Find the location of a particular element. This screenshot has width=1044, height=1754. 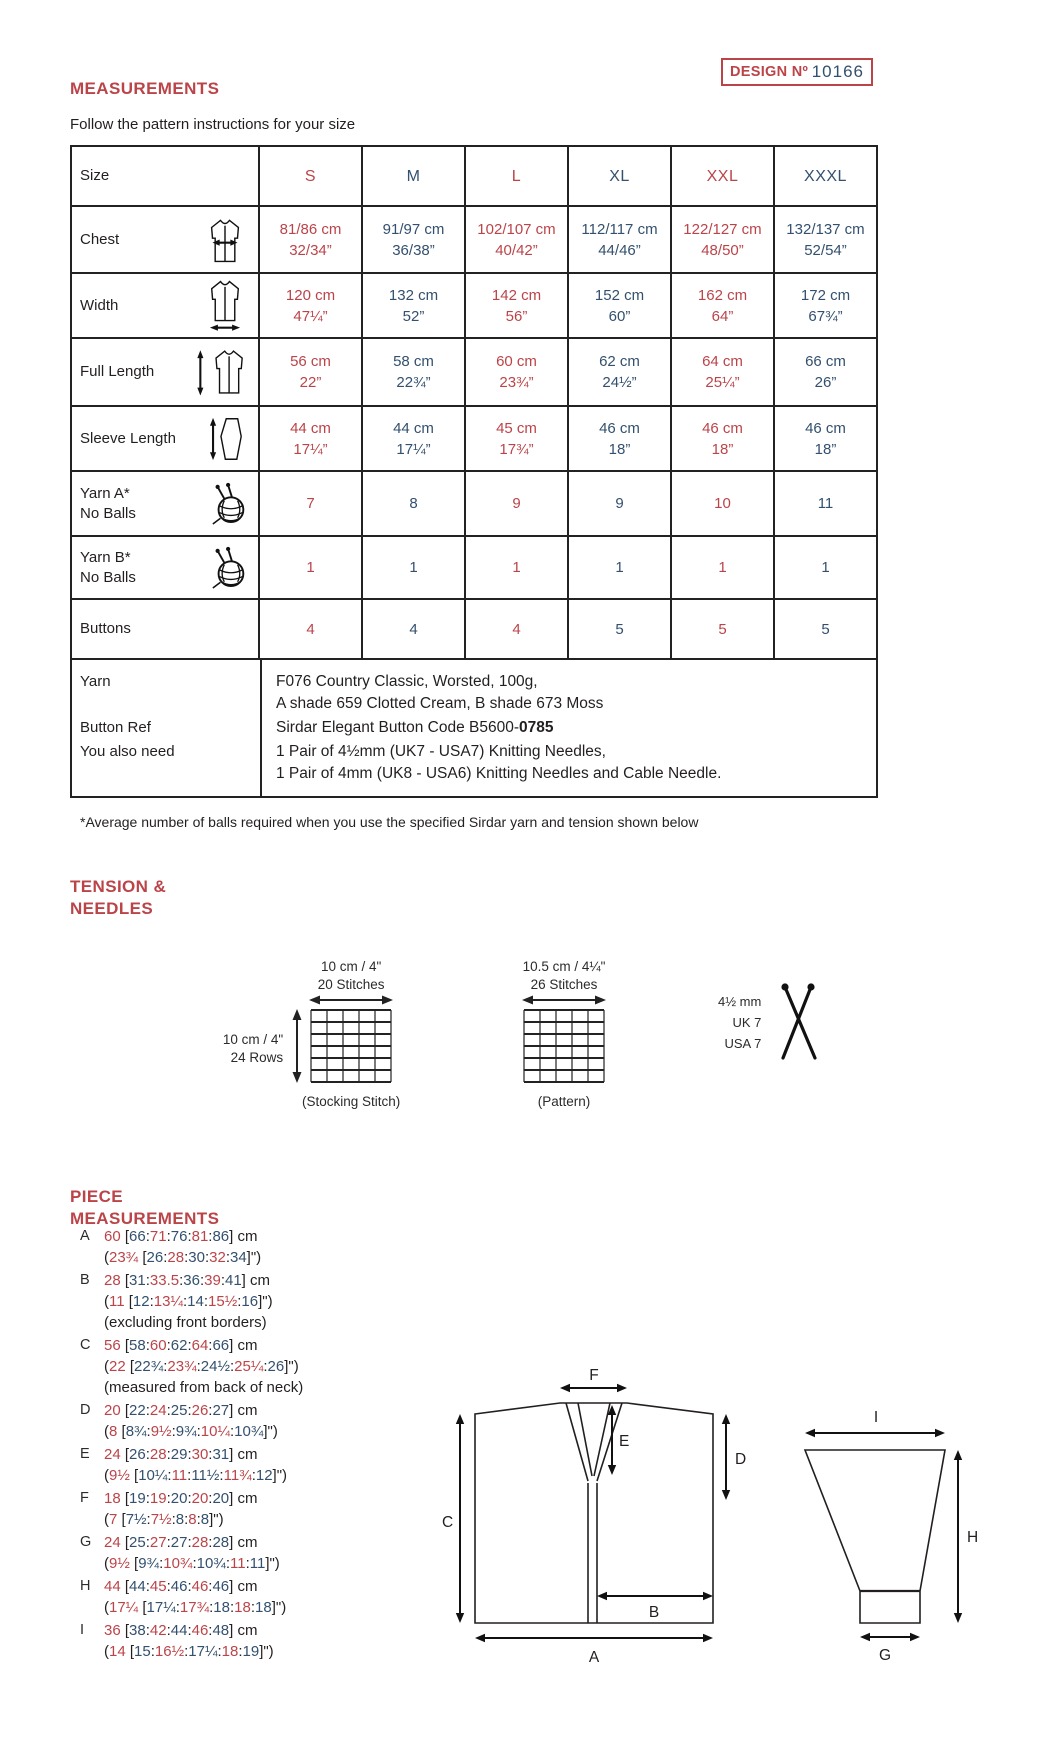

measurement-cell: 11 is located at coordinates (825, 503).